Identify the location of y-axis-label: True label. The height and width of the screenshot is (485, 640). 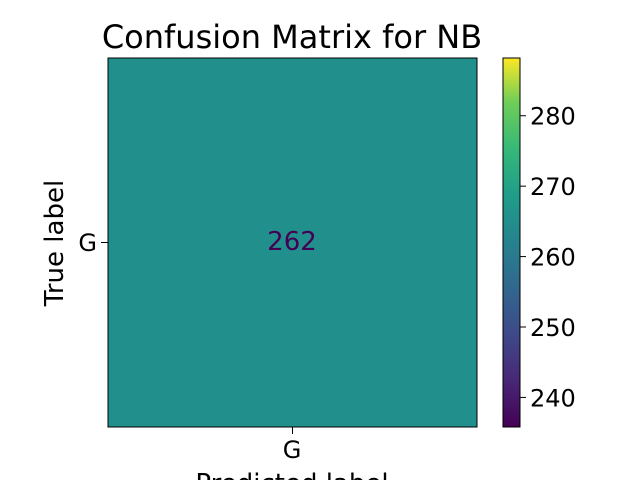
(55, 243).